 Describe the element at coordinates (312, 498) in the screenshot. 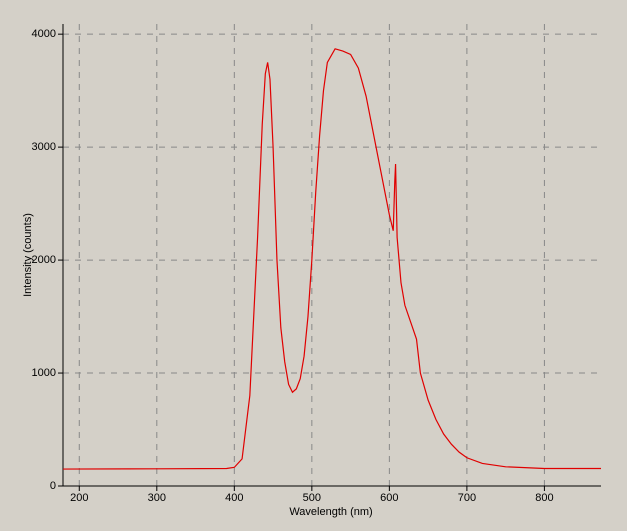

I see `x-tick-label: 500` at that location.